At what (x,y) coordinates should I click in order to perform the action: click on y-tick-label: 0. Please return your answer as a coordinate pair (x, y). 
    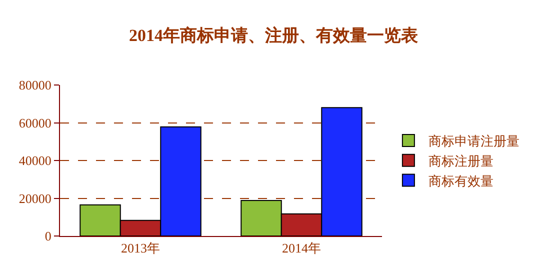
    Looking at the image, I should click on (48, 236).